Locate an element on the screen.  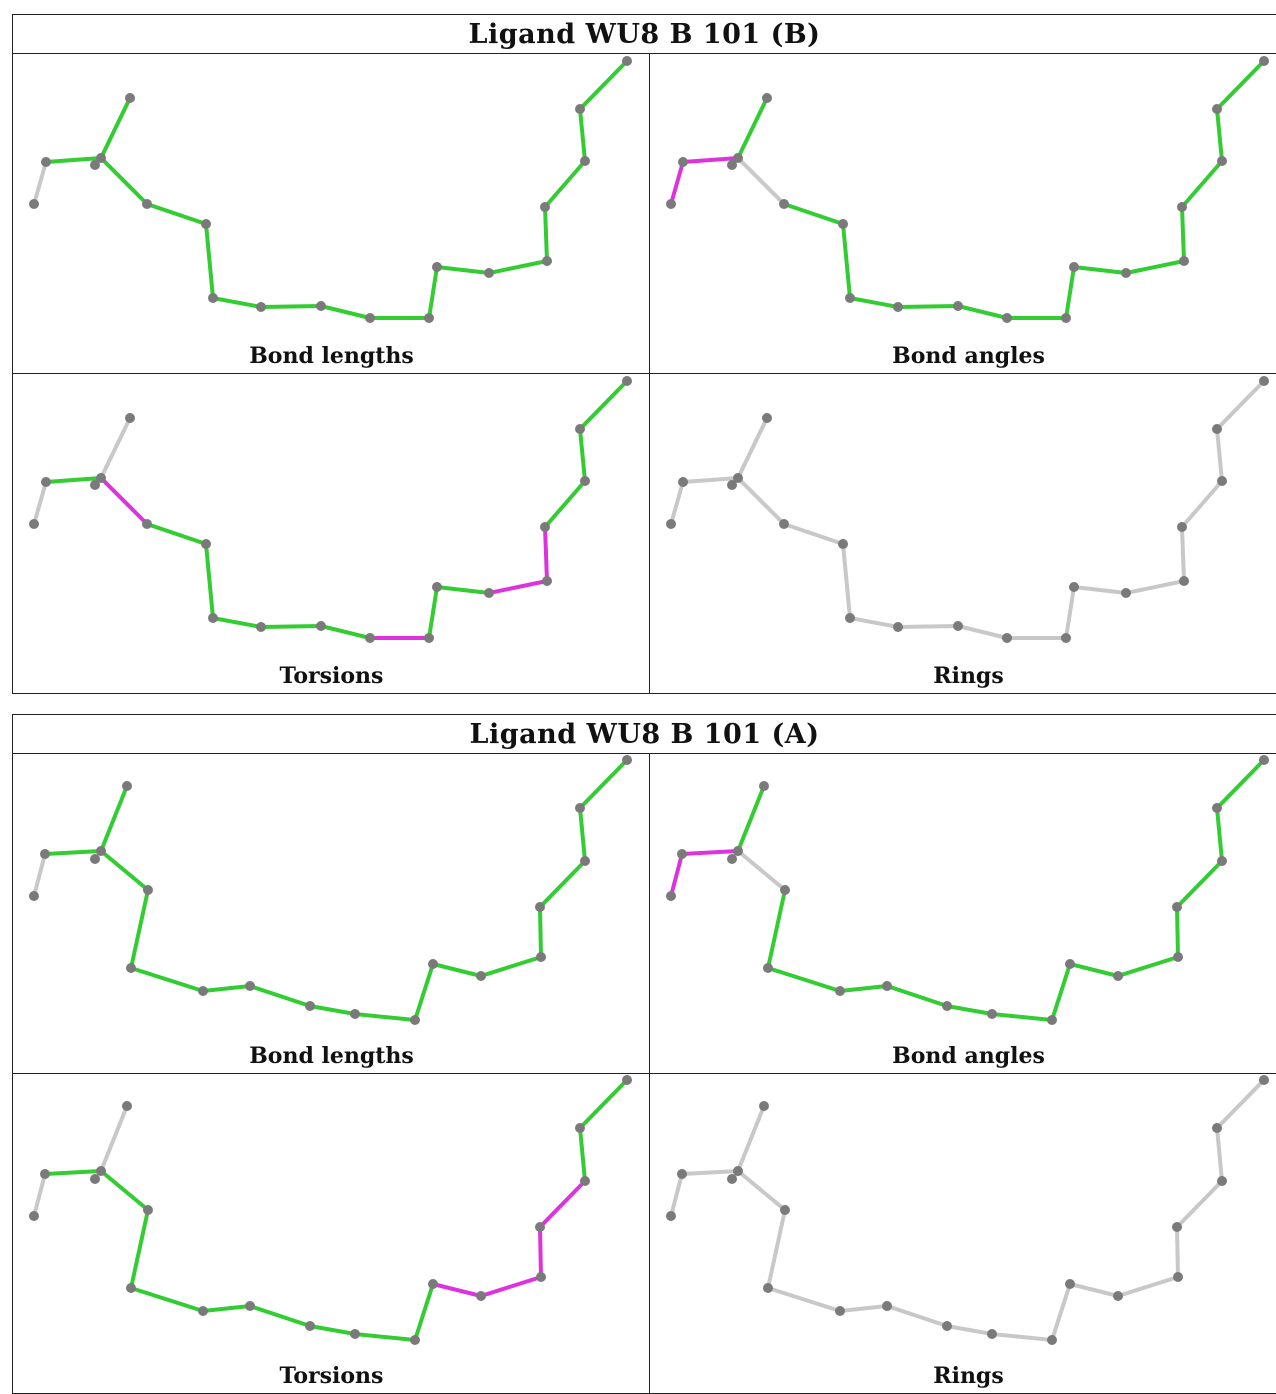
panel-divider-horizontal is located at coordinates (644, 1073).